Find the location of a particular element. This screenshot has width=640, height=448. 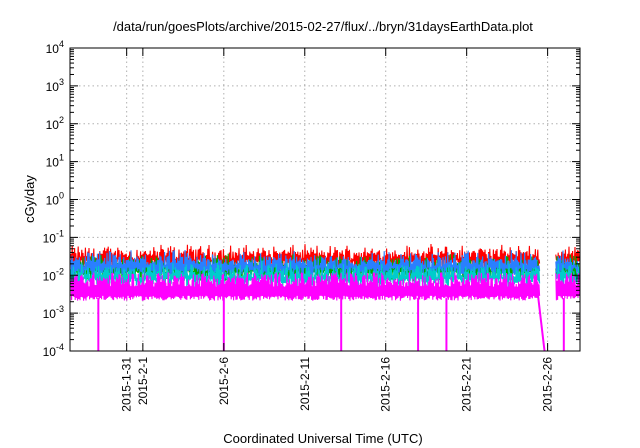

y-tick-label: 10⁴ is located at coordinates (55, 47).